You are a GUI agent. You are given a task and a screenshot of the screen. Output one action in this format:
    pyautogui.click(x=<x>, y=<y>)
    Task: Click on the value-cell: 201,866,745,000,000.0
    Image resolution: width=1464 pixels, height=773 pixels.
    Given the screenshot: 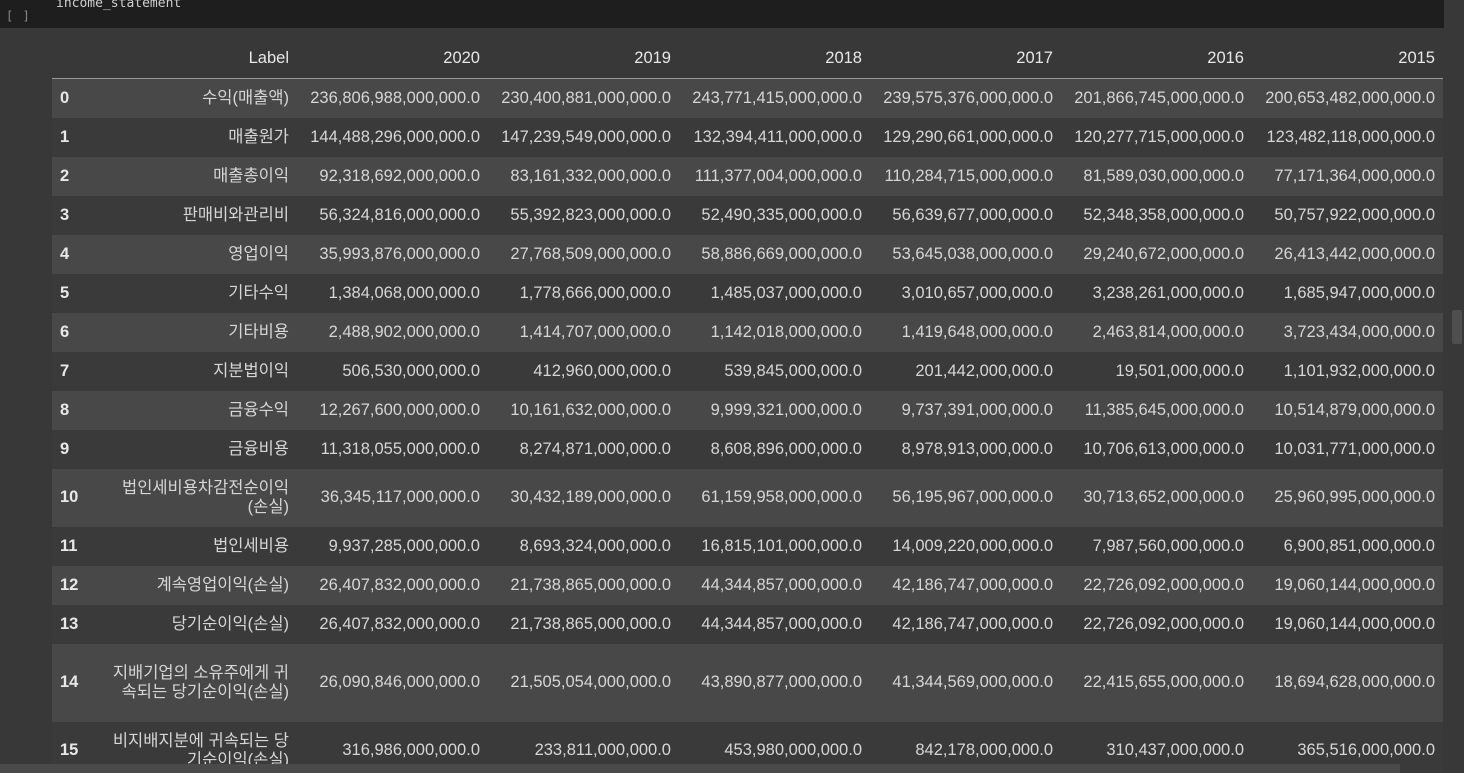 What is the action you would take?
    pyautogui.click(x=1159, y=97)
    